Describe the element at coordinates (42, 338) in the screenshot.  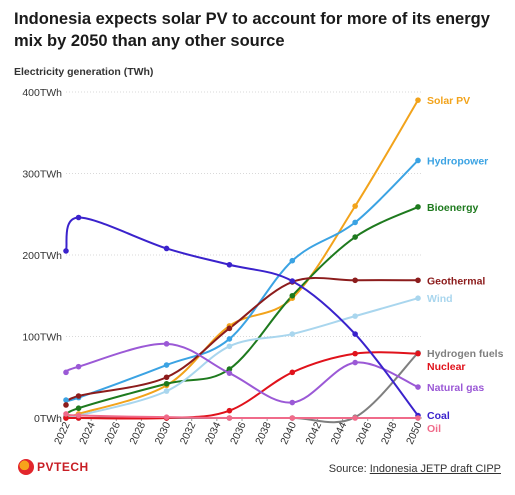
I see `y-tick-label: 100TWh` at that location.